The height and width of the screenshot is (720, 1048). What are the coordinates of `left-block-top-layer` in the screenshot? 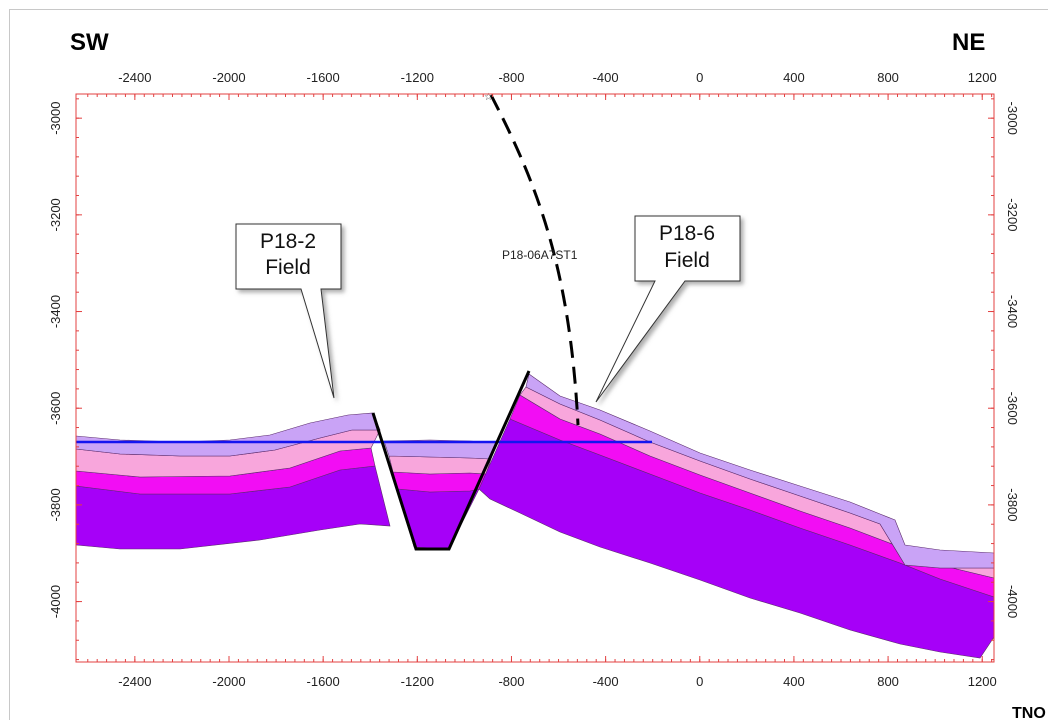 It's located at (228, 434).